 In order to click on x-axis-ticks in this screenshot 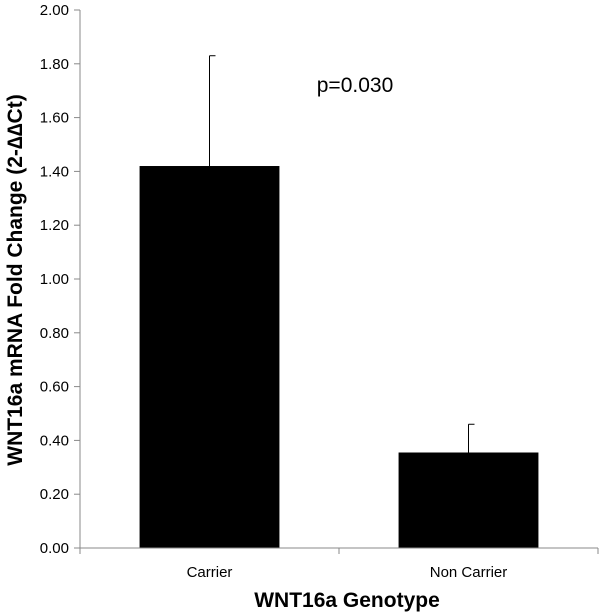, I will do `click(339, 551)`.